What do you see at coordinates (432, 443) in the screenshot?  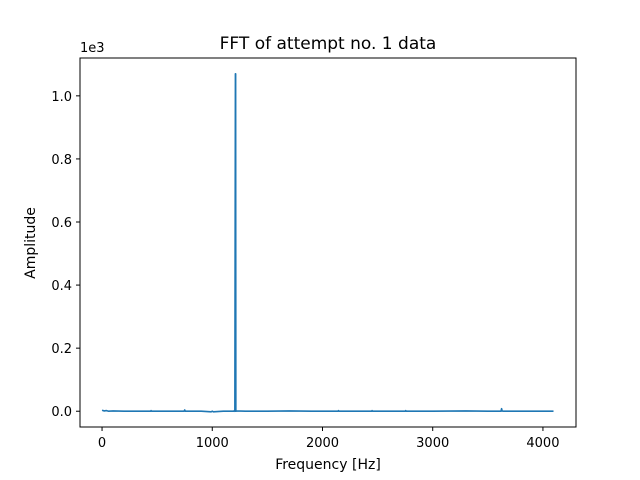 I see `x-tick-label: 3000` at bounding box center [432, 443].